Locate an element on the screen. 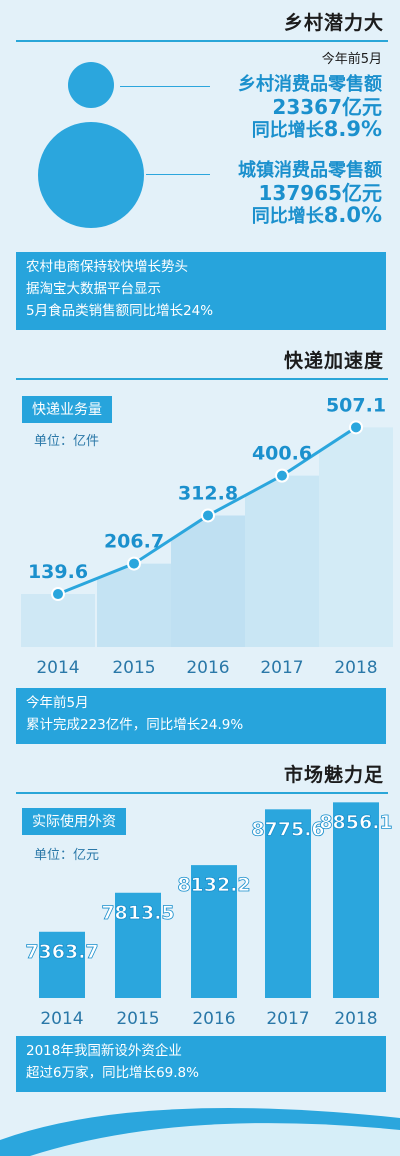 This screenshot has height=1156, width=400. express-note: 今年前5月 累计完成223亿件，同比增长24.9% is located at coordinates (201, 716).